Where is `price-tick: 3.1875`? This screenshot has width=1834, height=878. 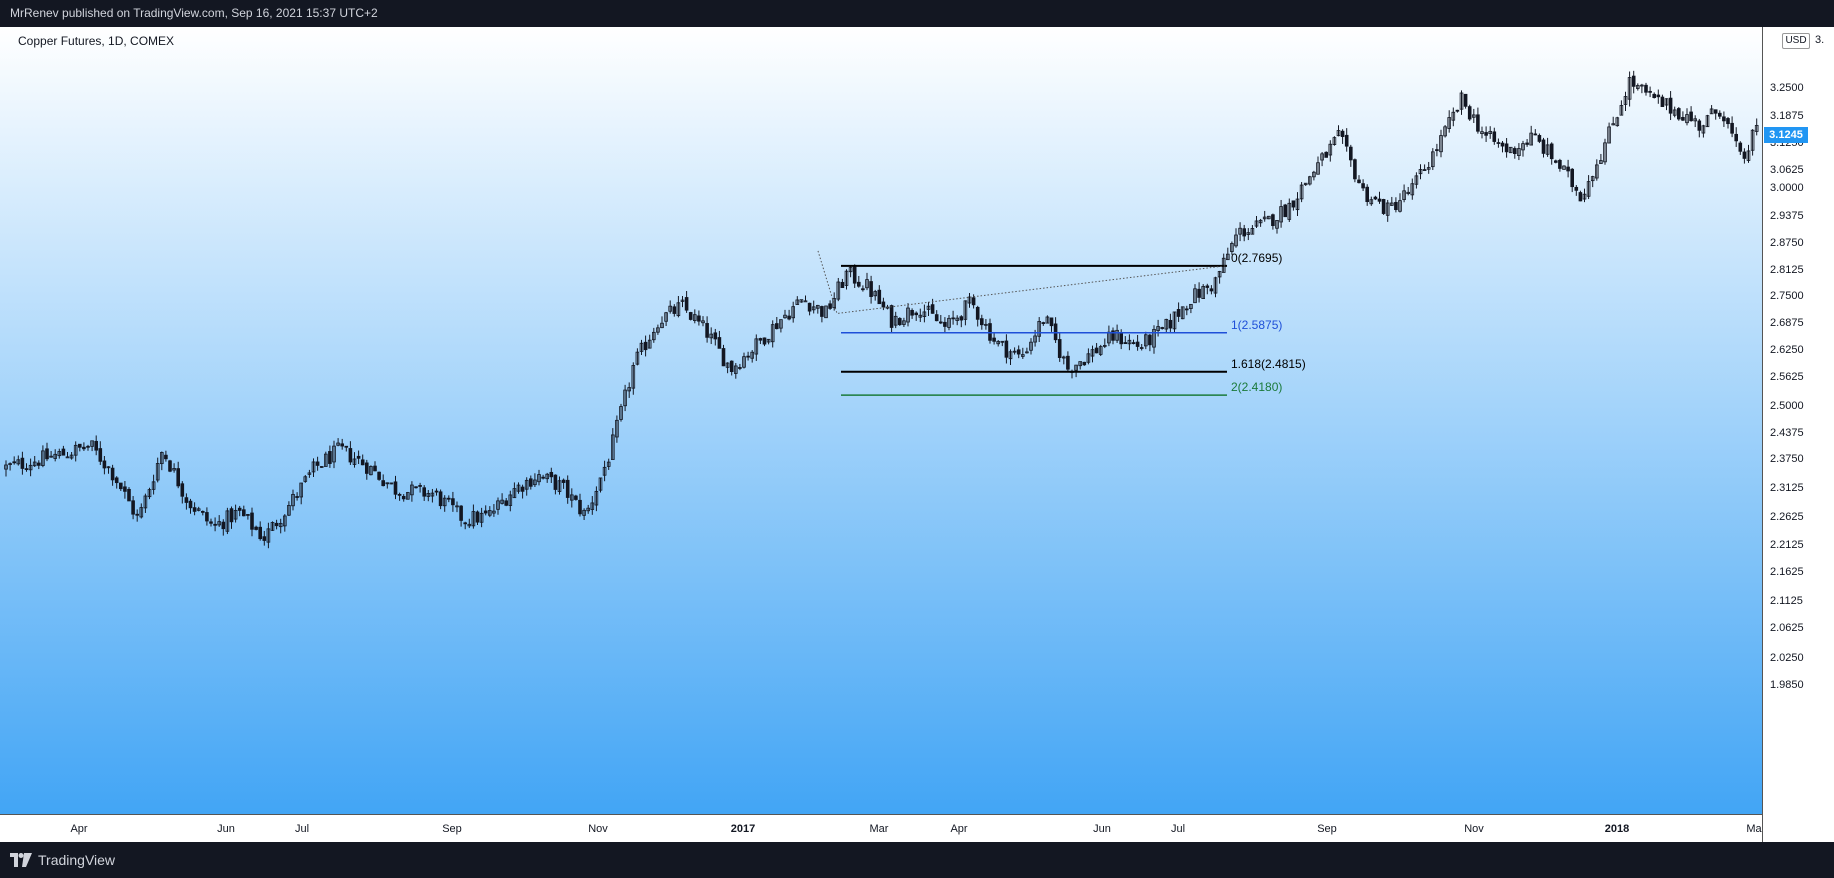
price-tick: 3.1875 is located at coordinates (1787, 116).